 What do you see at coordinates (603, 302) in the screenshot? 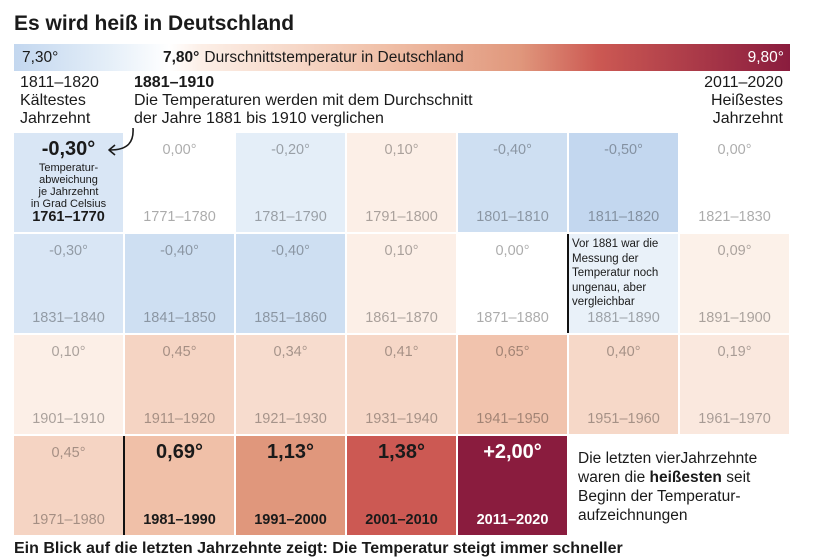
I see `pre-1881-note-line: vergleichbar` at bounding box center [603, 302].